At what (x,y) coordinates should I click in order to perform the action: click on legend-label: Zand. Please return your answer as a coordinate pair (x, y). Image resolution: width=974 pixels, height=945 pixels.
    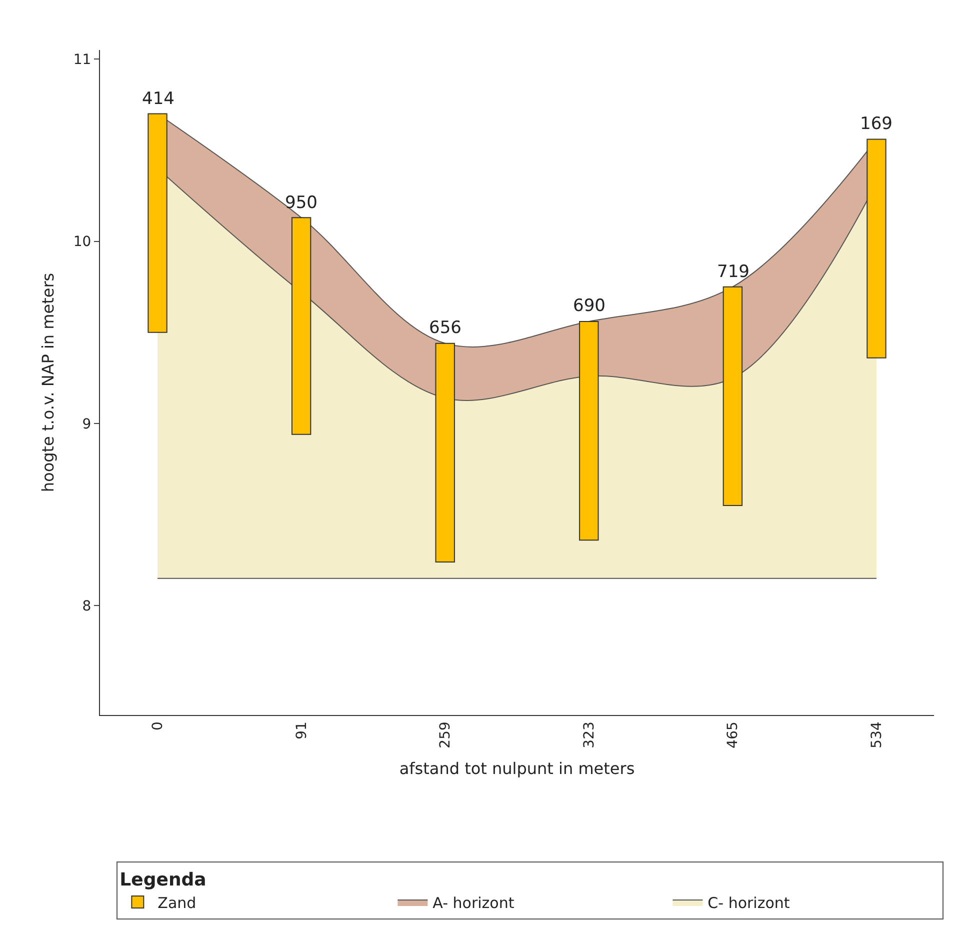
    Looking at the image, I should click on (177, 903).